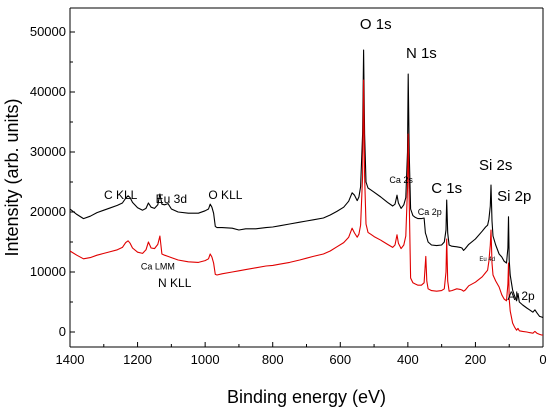 The width and height of the screenshot is (550, 414). Describe the element at coordinates (48, 91) in the screenshot. I see `y-tick-label: 40000` at that location.